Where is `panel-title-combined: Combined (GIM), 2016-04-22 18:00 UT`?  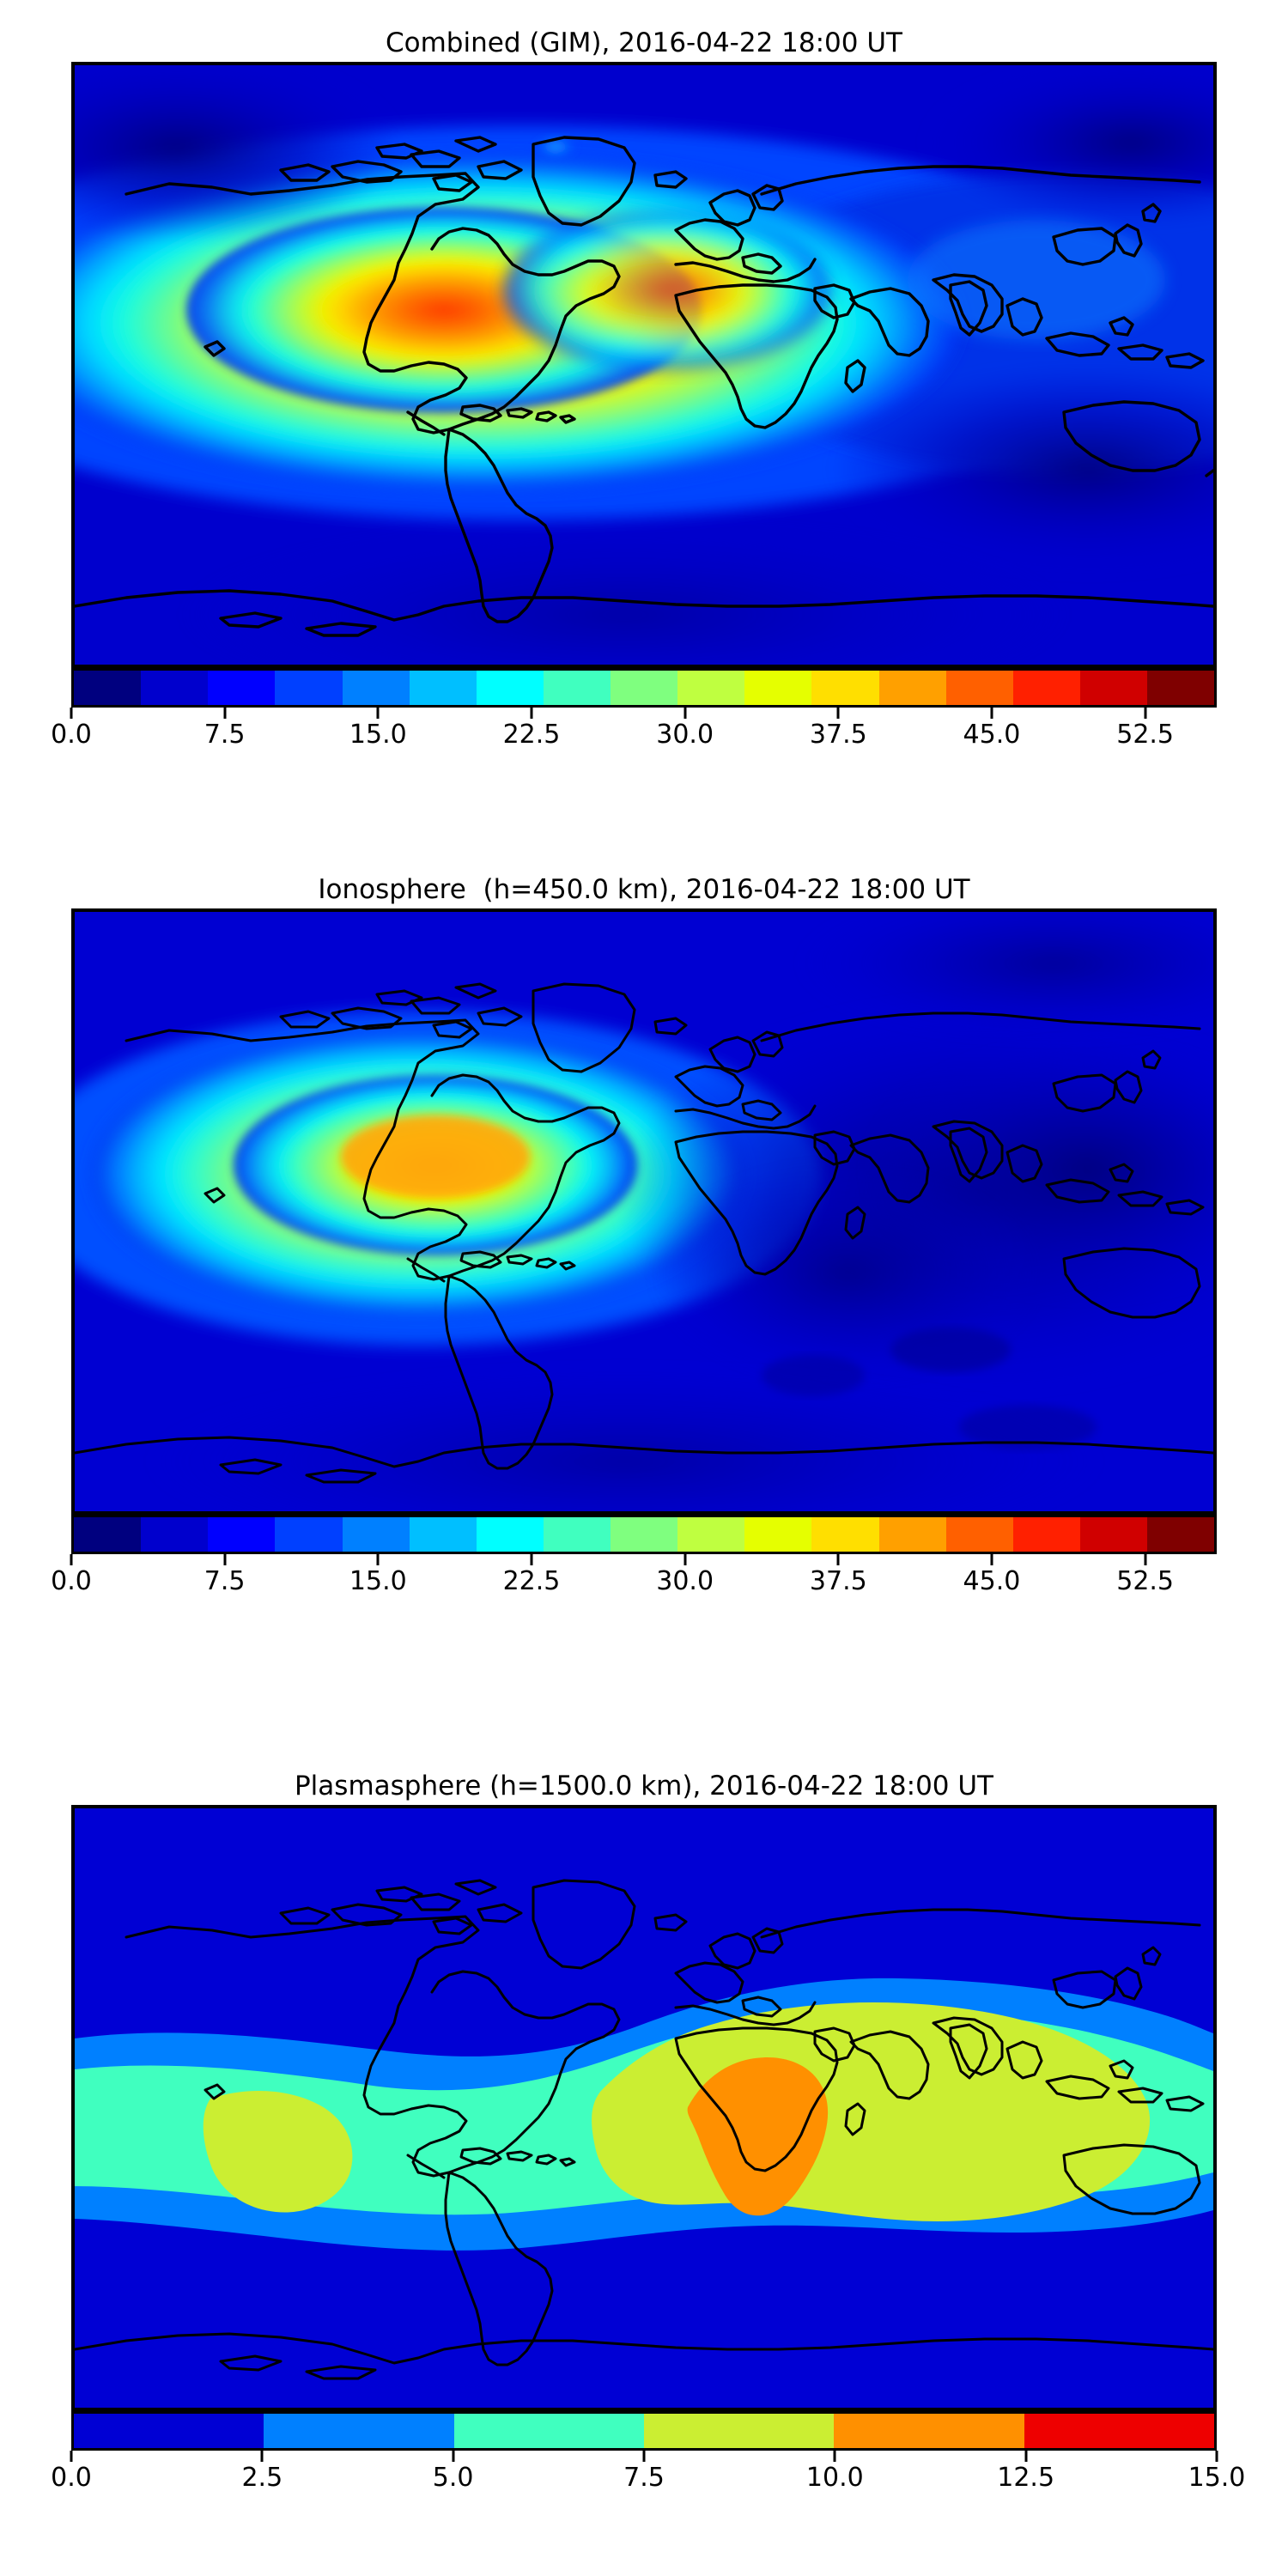 panel-title-combined: Combined (GIM), 2016-04-22 18:00 UT is located at coordinates (644, 42).